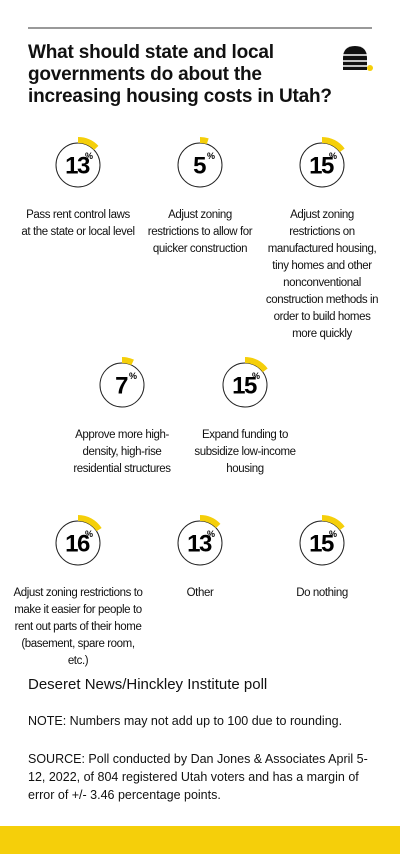  Describe the element at coordinates (200, 840) in the screenshot. I see `footer-band` at that location.